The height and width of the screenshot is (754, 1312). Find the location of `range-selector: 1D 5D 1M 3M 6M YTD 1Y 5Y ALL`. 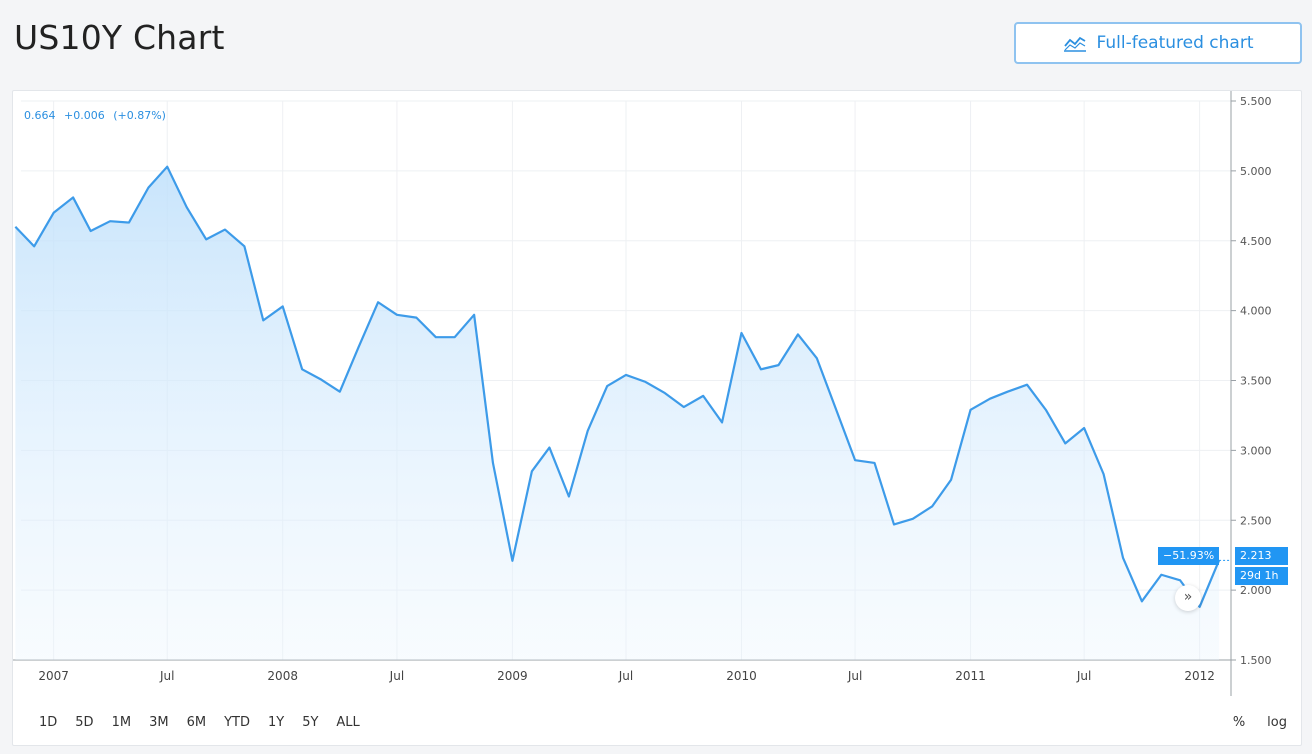

range-selector: 1D 5D 1M 3M 6M YTD 1Y 5Y ALL is located at coordinates (208, 722).